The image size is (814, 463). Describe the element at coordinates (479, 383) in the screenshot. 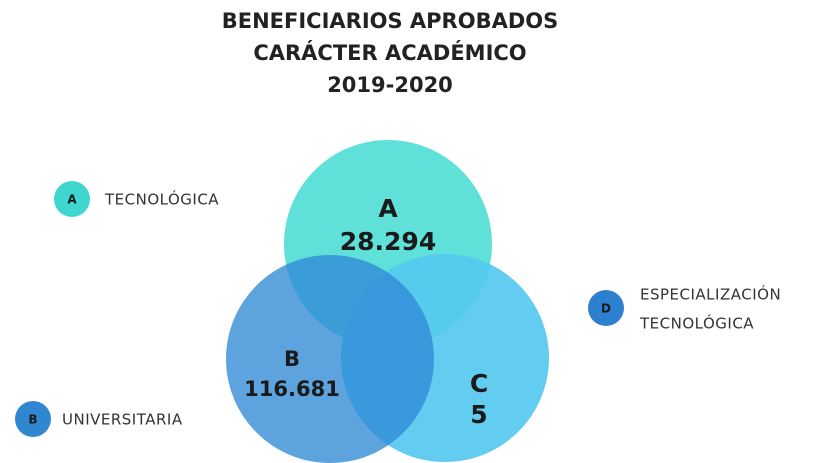

I see `circle-letter: C` at that location.